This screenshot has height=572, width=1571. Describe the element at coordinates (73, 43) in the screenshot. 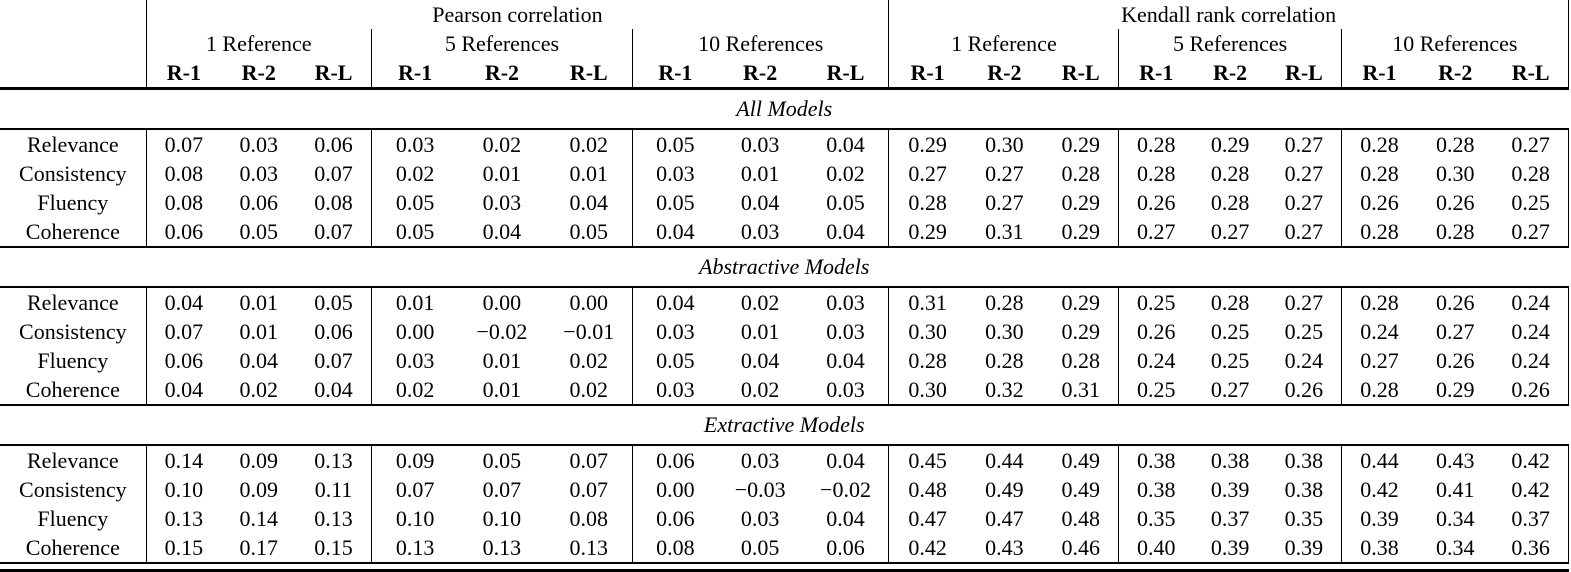

I see `corner-cell` at that location.